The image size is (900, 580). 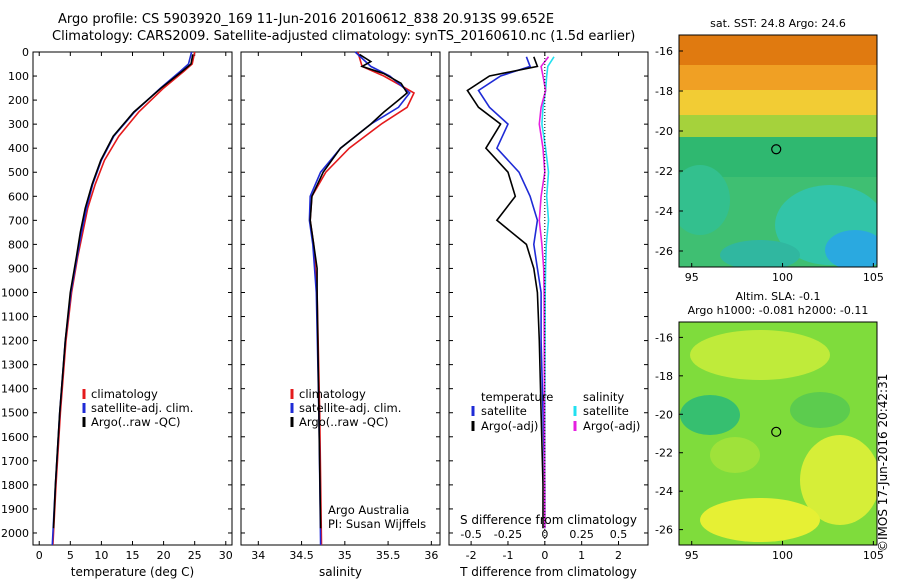 What do you see at coordinates (18, 124) in the screenshot?
I see `depth-tick-label: 300` at bounding box center [18, 124].